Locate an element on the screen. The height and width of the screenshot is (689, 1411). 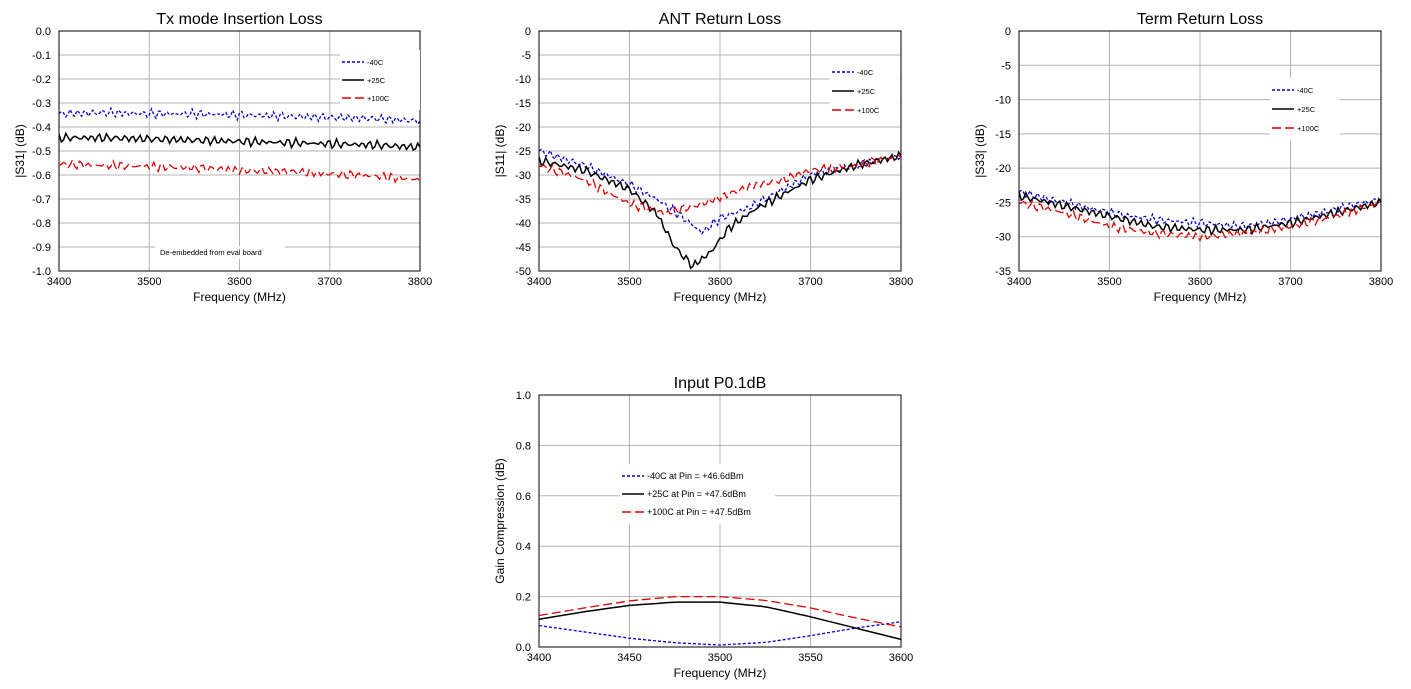
y-tick-label: -0.2 is located at coordinates (41, 80).